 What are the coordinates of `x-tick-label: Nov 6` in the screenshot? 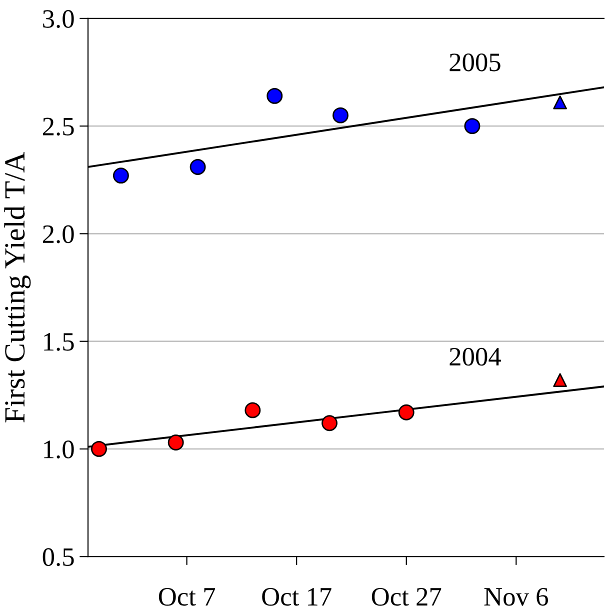 It's located at (516, 597).